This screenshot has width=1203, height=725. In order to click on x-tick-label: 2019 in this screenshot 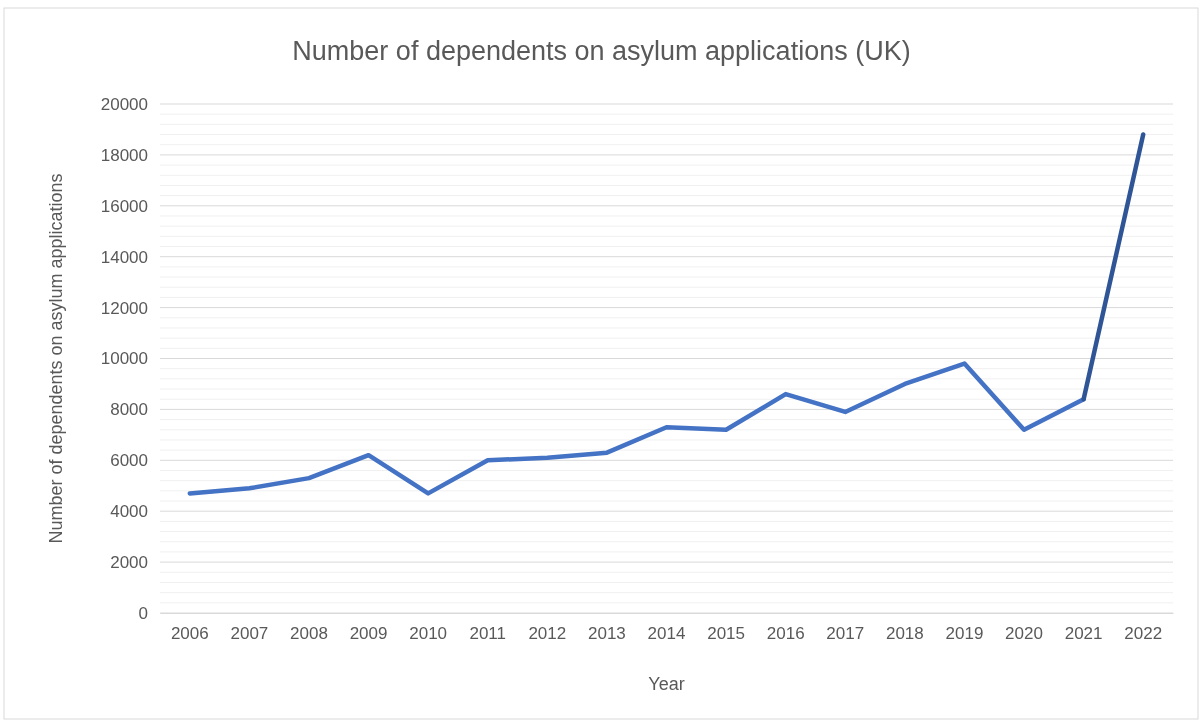, I will do `click(964, 634)`.